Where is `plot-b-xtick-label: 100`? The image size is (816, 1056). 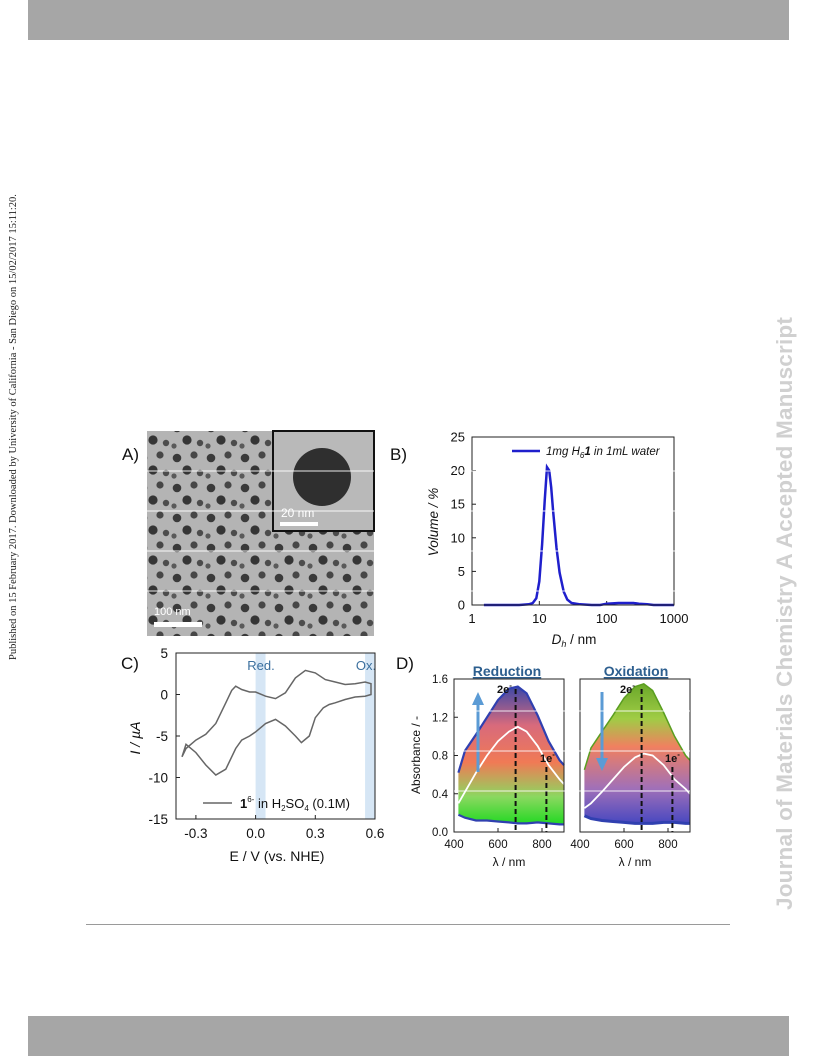
plot-b-xtick-label: 100 is located at coordinates (607, 618).